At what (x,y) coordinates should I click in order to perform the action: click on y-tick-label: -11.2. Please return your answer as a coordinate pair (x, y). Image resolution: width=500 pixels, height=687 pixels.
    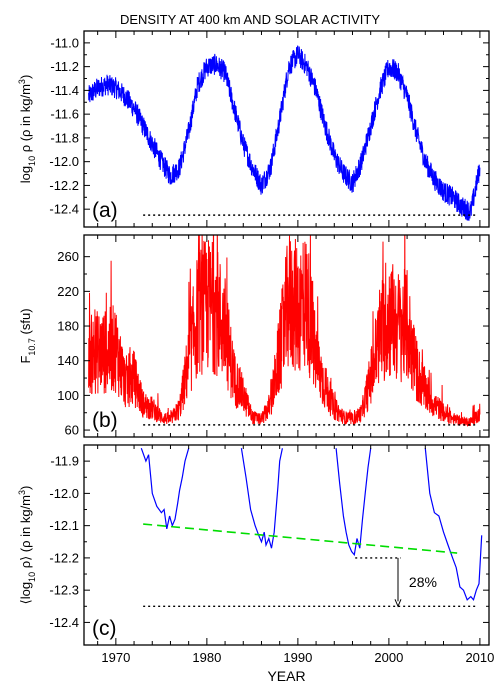
    Looking at the image, I should click on (64, 66).